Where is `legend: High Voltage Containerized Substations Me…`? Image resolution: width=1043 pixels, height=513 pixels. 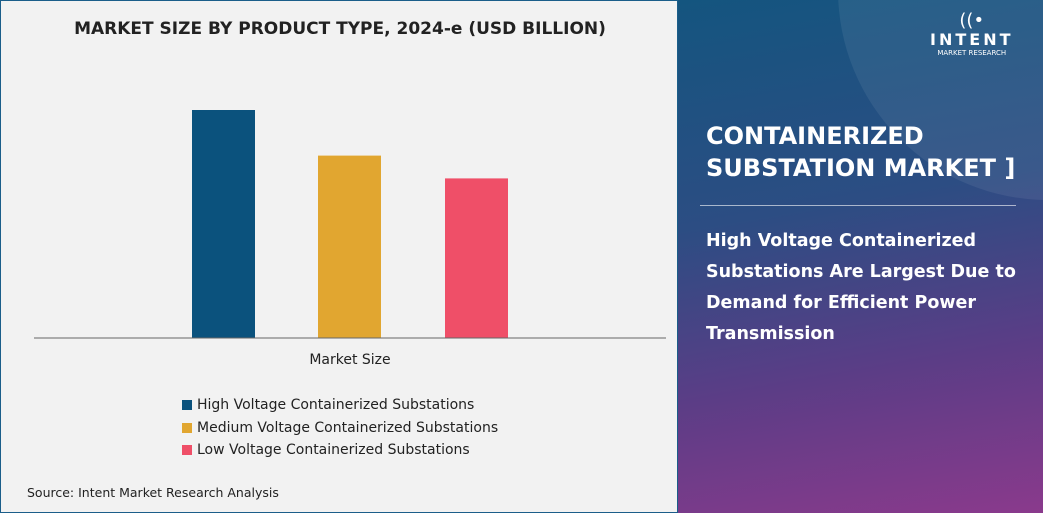 legend: High Voltage Containerized Substations Me… is located at coordinates (340, 428).